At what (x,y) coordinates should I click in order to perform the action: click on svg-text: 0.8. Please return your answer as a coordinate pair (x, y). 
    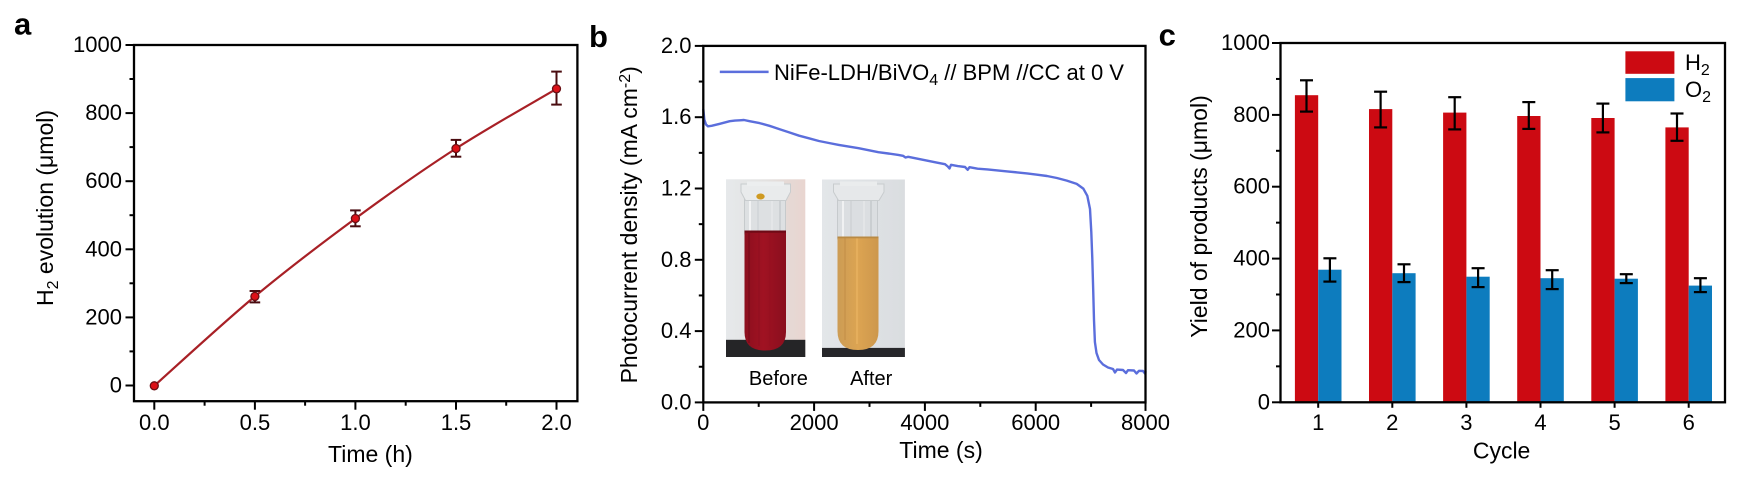
    Looking at the image, I should click on (676, 259).